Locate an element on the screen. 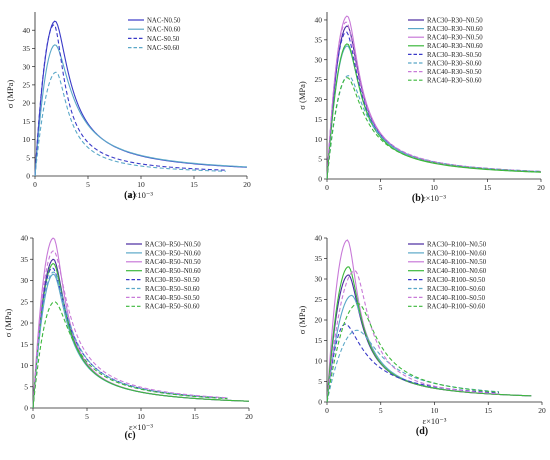 This screenshot has width=550, height=460. legend-entry: RAC40–R30–S0.50 is located at coordinates (454, 72).